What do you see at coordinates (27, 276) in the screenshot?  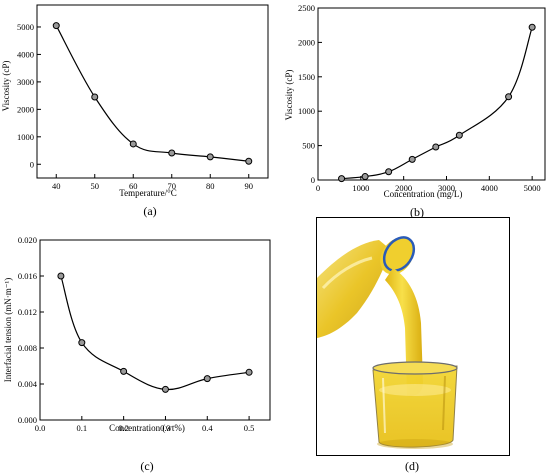 I see `y-tick-label: 0.016` at bounding box center [27, 276].